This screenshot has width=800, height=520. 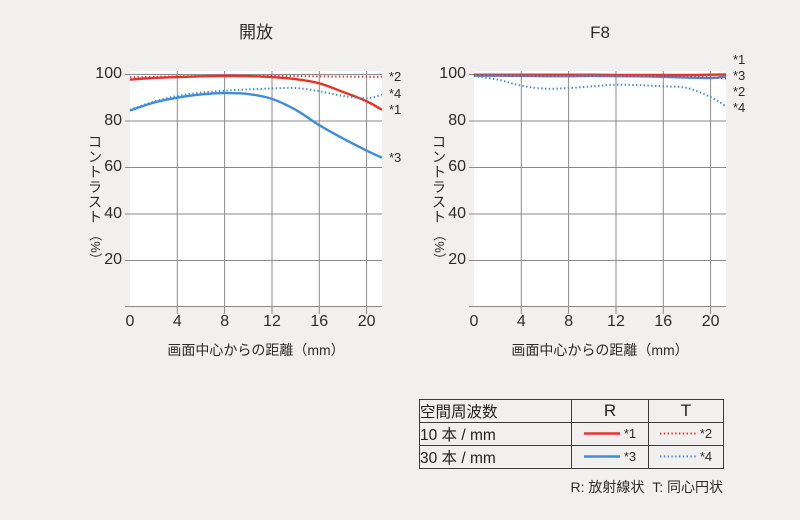 I want to click on line-swatch-cell: *1, so click(x=610, y=434).